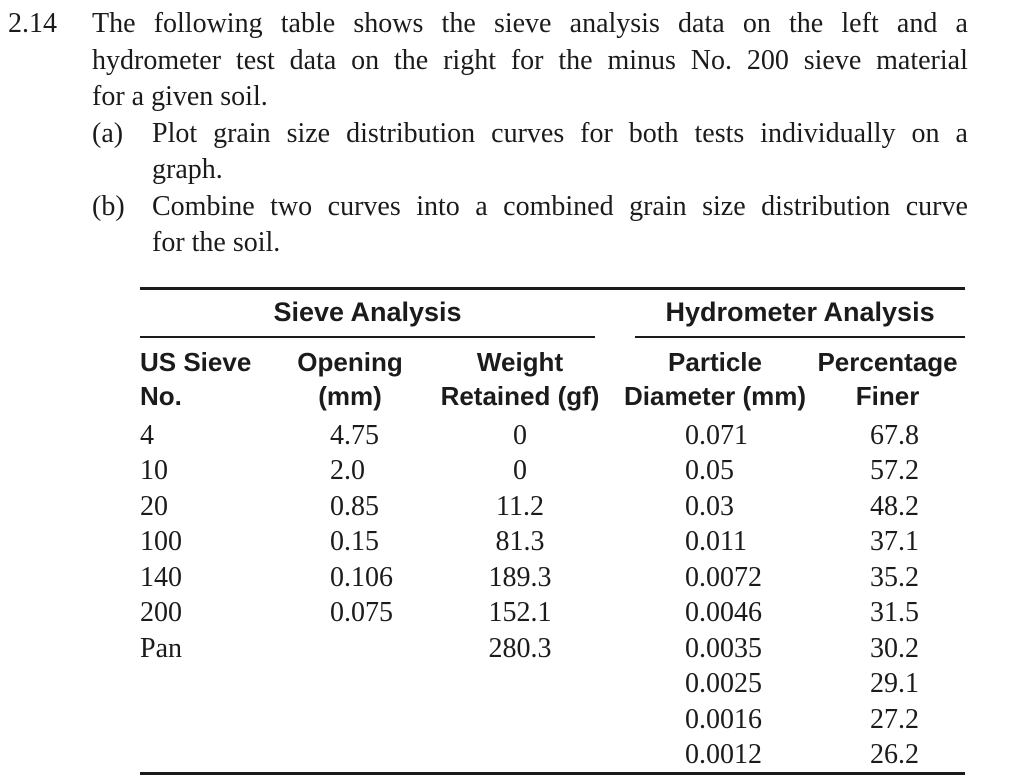 This screenshot has height=782, width=1024. I want to click on table-cell: 37.1, so click(895, 542).